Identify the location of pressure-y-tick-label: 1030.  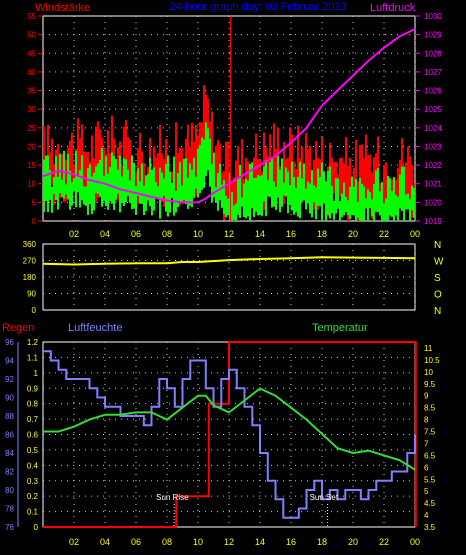
(433, 16).